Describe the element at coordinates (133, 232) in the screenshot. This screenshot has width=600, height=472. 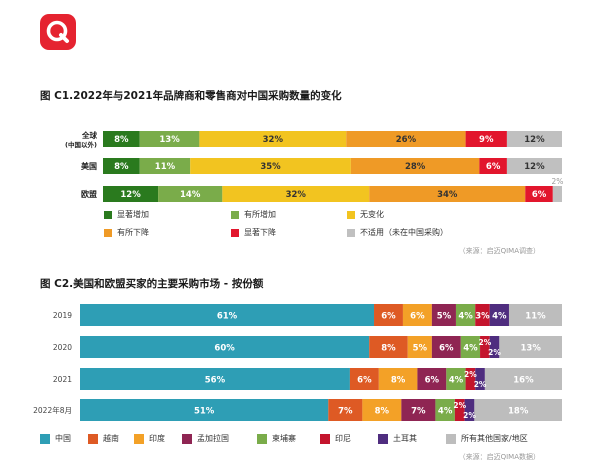
I see `c1-legend-label: 有所下降` at that location.